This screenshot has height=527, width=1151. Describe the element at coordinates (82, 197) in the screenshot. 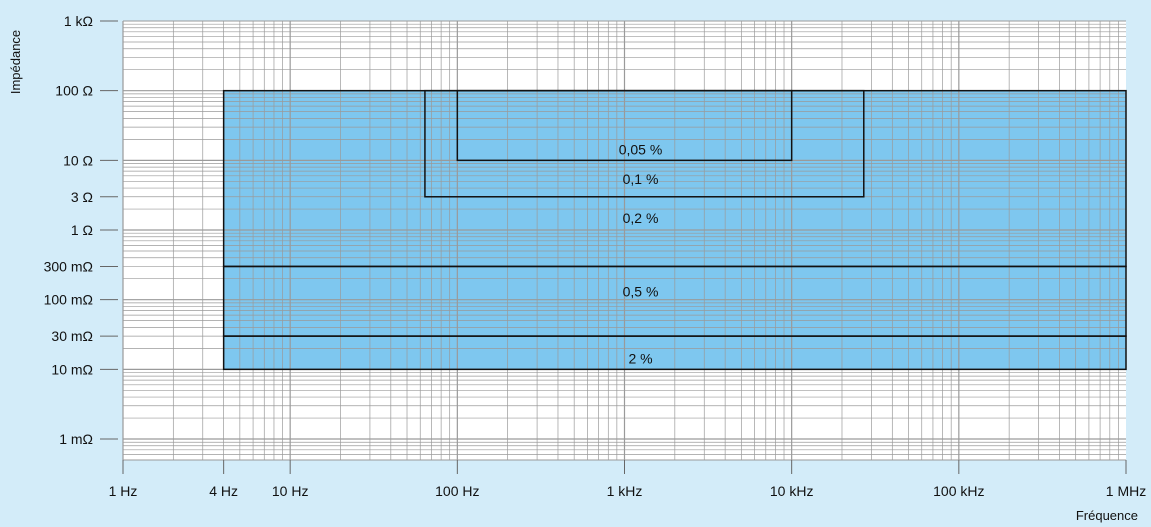

I see `y-tick-label: 3 Ω` at that location.